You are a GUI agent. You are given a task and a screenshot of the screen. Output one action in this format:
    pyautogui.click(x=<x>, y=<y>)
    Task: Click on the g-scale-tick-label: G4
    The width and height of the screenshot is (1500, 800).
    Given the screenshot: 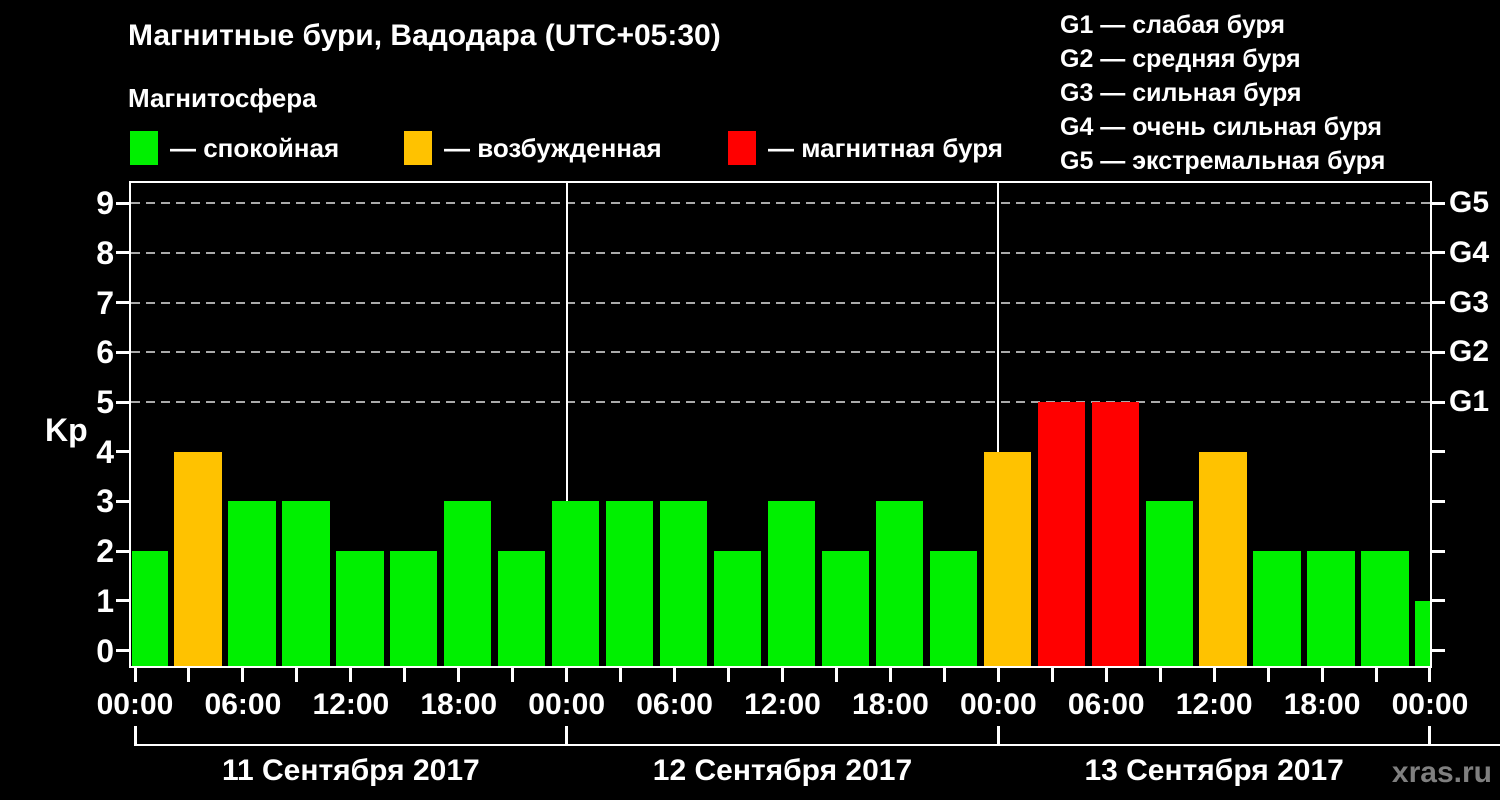 What is the action you would take?
    pyautogui.click(x=1469, y=252)
    